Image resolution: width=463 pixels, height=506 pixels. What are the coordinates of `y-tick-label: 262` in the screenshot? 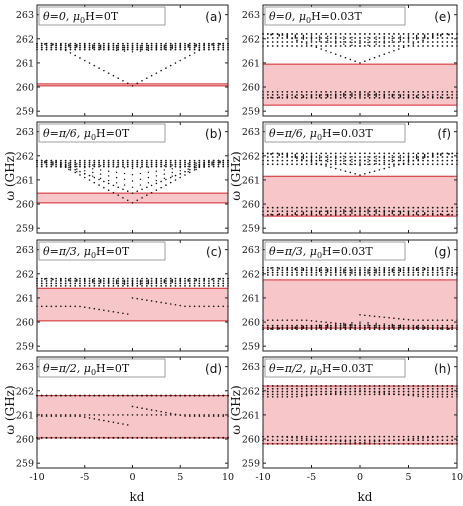 It's located at (251, 156).